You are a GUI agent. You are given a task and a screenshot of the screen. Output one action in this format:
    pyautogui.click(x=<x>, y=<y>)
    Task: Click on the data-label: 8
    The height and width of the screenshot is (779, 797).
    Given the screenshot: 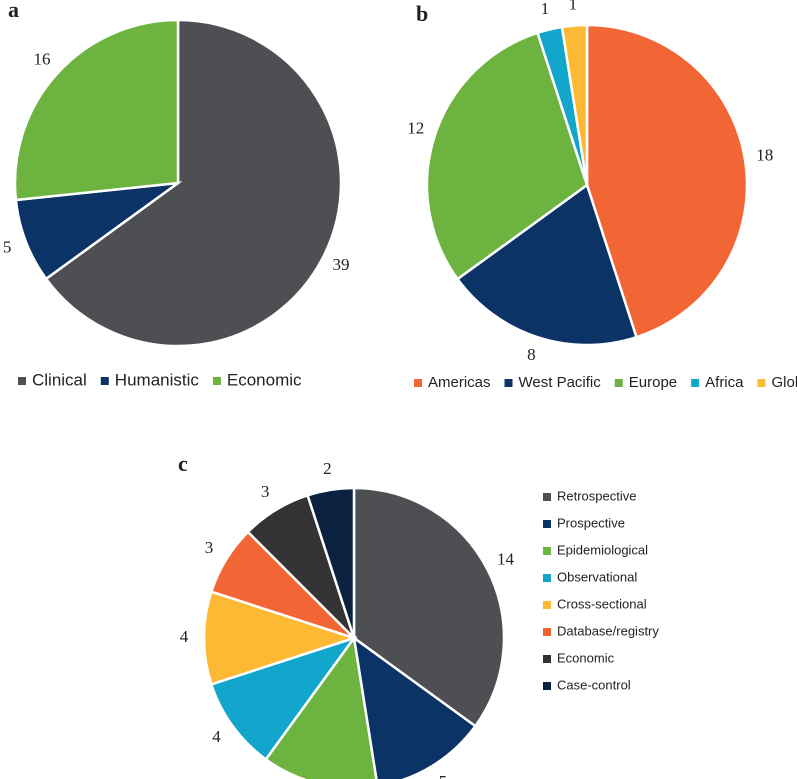 What is the action you would take?
    pyautogui.click(x=531, y=354)
    